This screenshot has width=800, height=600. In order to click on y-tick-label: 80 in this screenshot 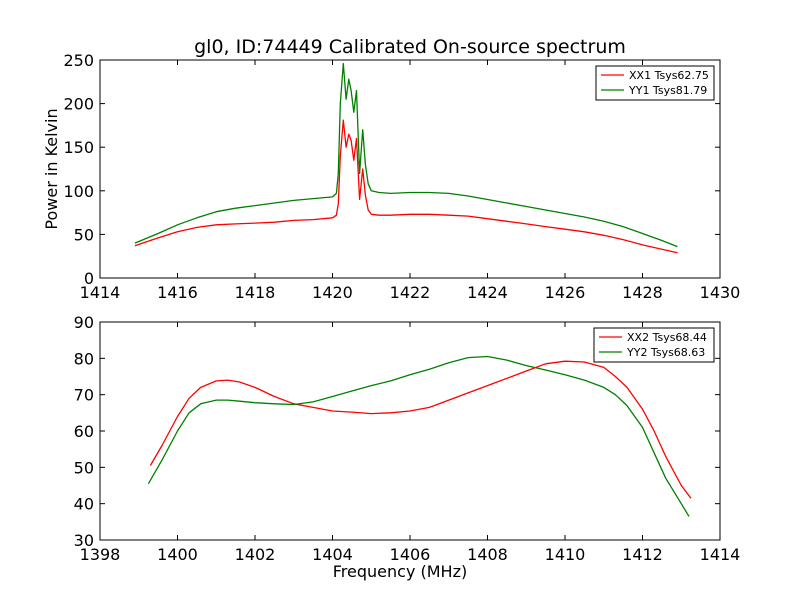, I will do `click(84, 358)`.